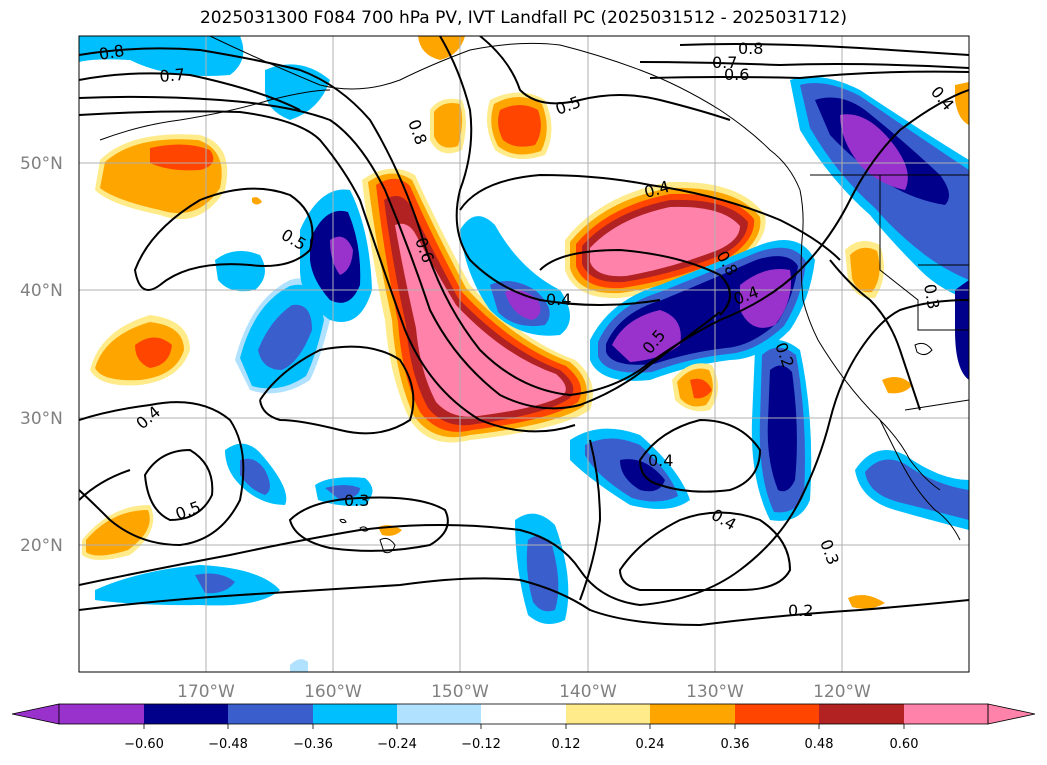 Image resolution: width=1047 pixels, height=765 pixels. What do you see at coordinates (387, 545) in the screenshot?
I see `coast-hawaii1` at bounding box center [387, 545].